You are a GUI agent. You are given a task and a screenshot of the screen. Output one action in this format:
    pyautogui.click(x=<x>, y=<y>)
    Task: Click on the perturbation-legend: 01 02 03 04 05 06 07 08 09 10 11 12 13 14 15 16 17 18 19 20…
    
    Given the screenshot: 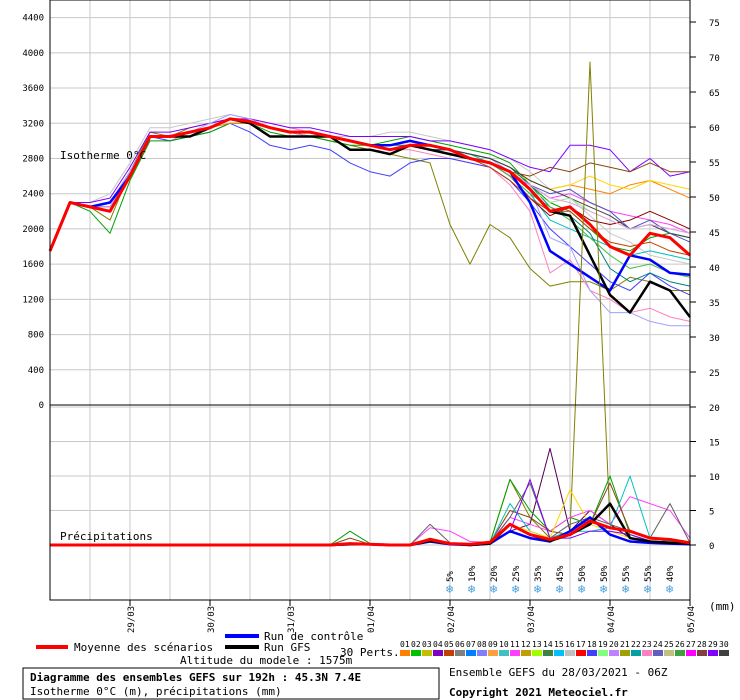 What is the action you would take?
    pyautogui.click(x=564, y=648)
    